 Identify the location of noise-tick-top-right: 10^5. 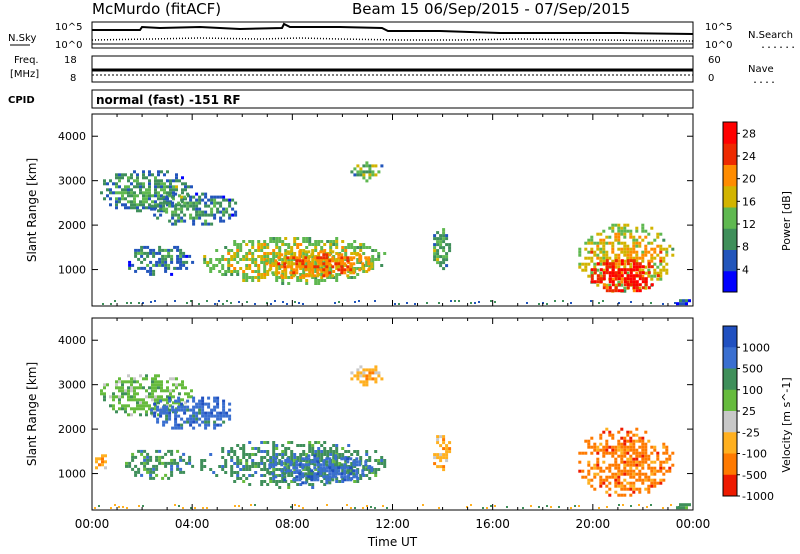
(718, 27).